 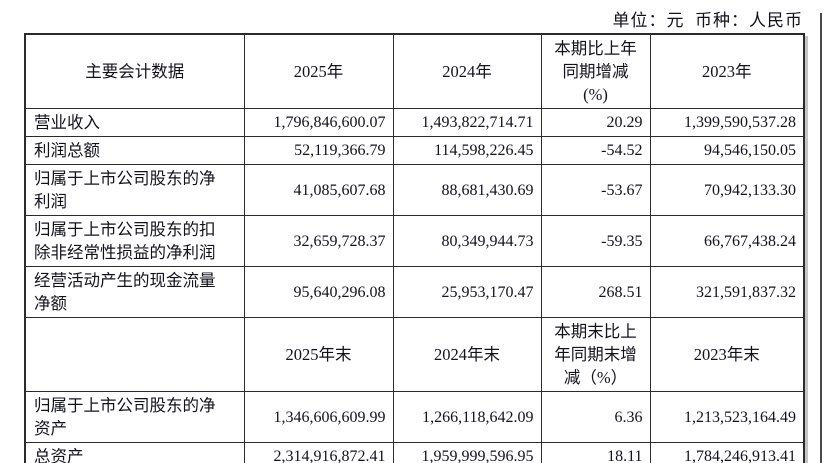 What do you see at coordinates (318, 417) in the screenshot?
I see `cell-2025: 1,346,606,609.99` at bounding box center [318, 417].